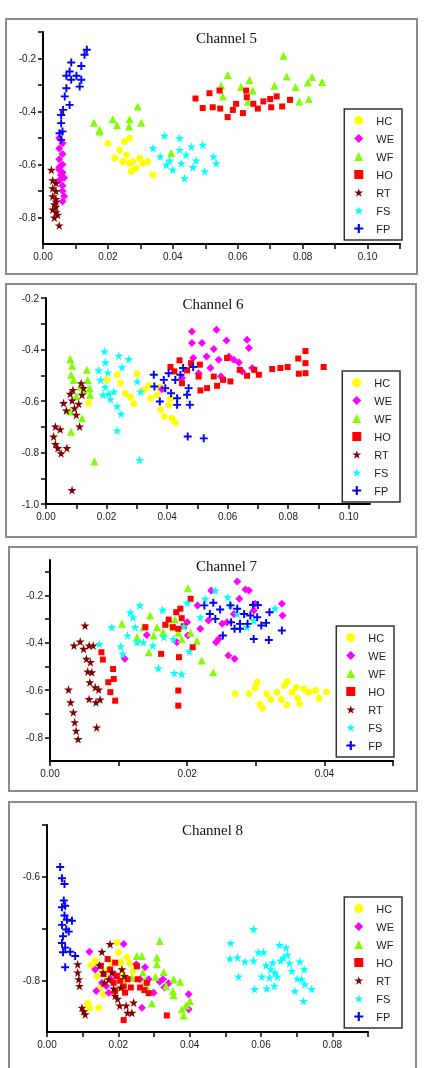 This screenshot has height=1068, width=429. I want to click on chart-title: Channel 6, so click(213, 303).